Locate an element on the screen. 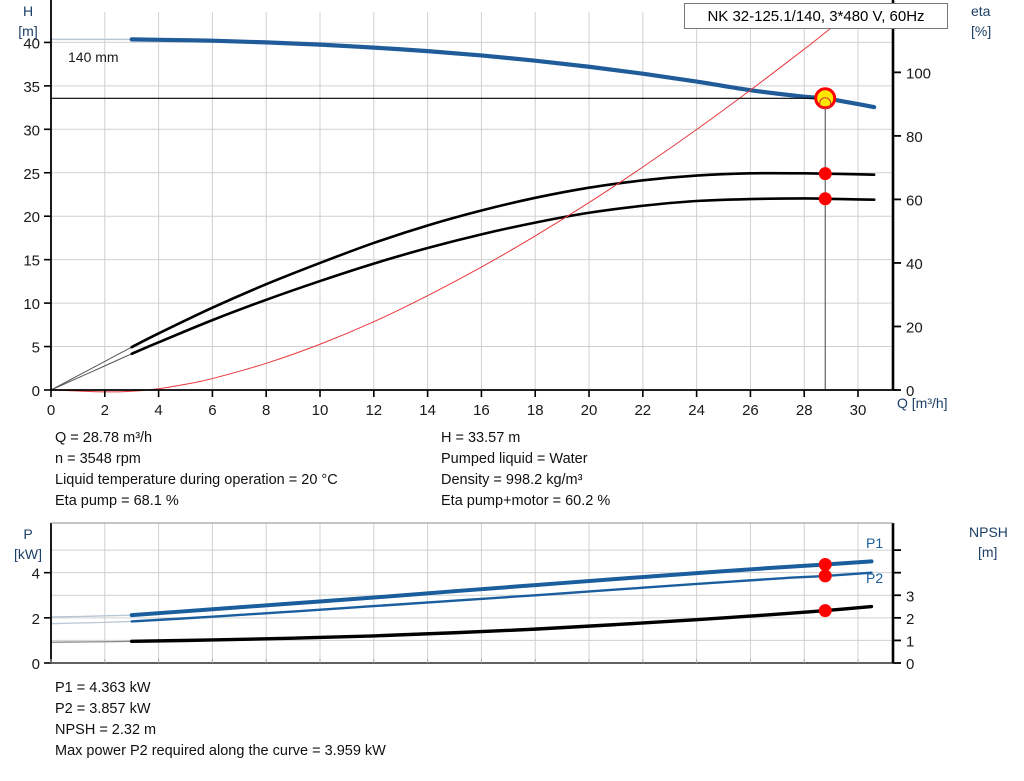 This screenshot has height=781, width=1024. right-axis-tick-label: 80 is located at coordinates (914, 137).